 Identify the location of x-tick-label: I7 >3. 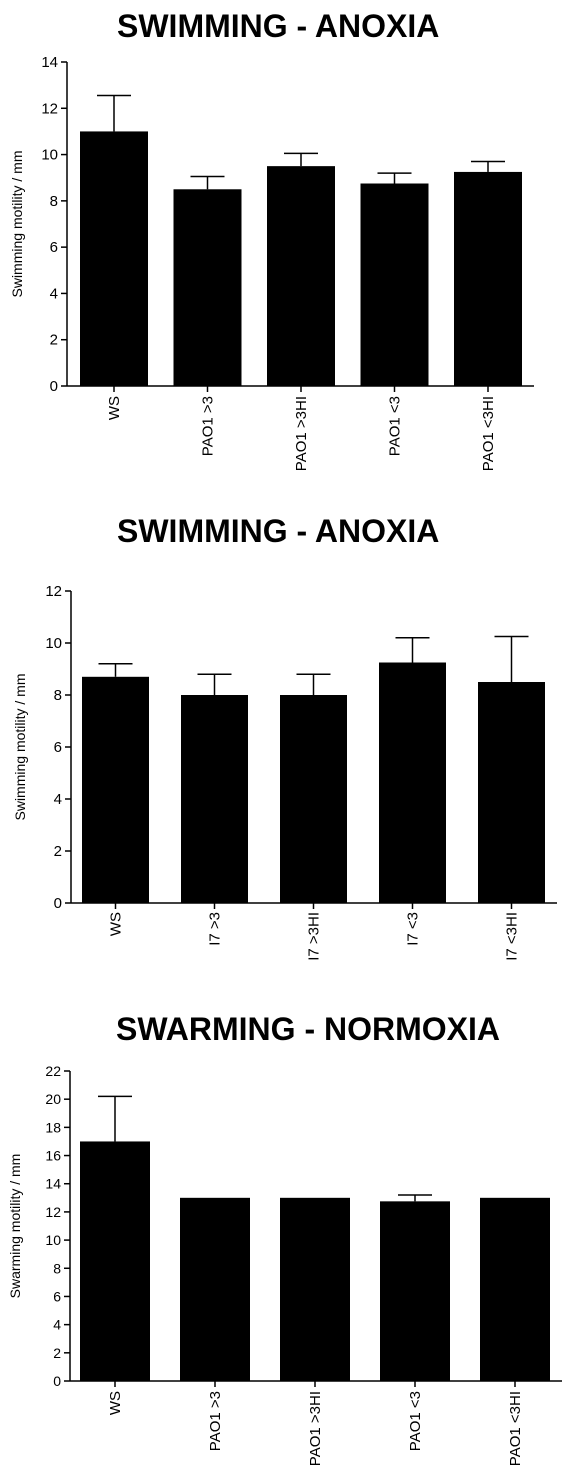
(215, 929).